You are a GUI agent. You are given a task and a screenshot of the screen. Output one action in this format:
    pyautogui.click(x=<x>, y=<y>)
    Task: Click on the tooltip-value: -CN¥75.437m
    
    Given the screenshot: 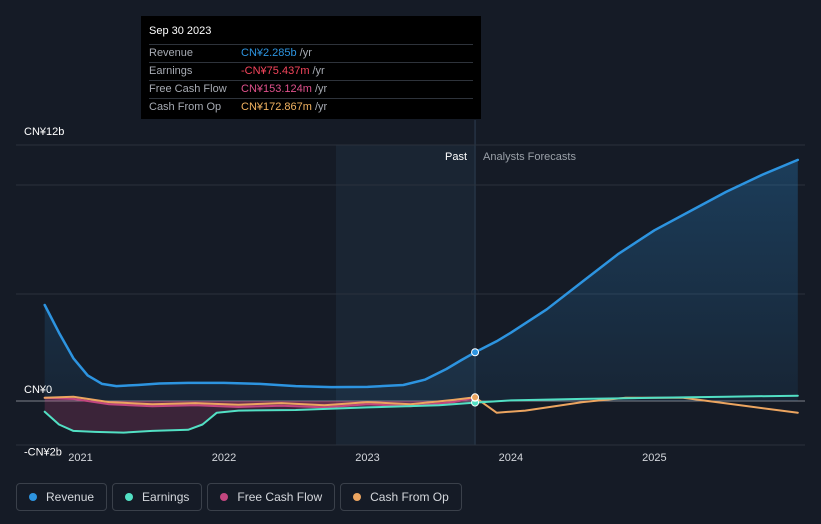 What is the action you would take?
    pyautogui.click(x=275, y=71)
    